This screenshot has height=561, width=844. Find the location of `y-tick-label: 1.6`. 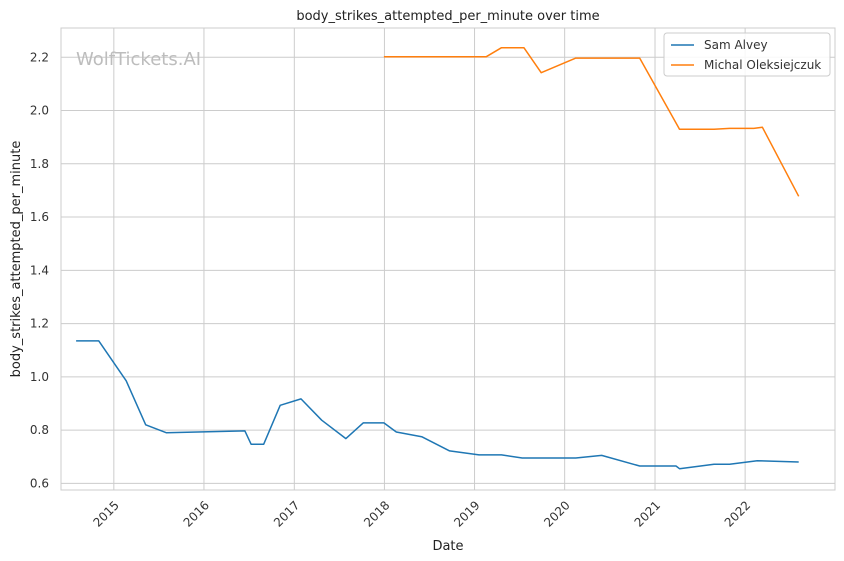

y-tick-label: 1.6 is located at coordinates (39, 217).